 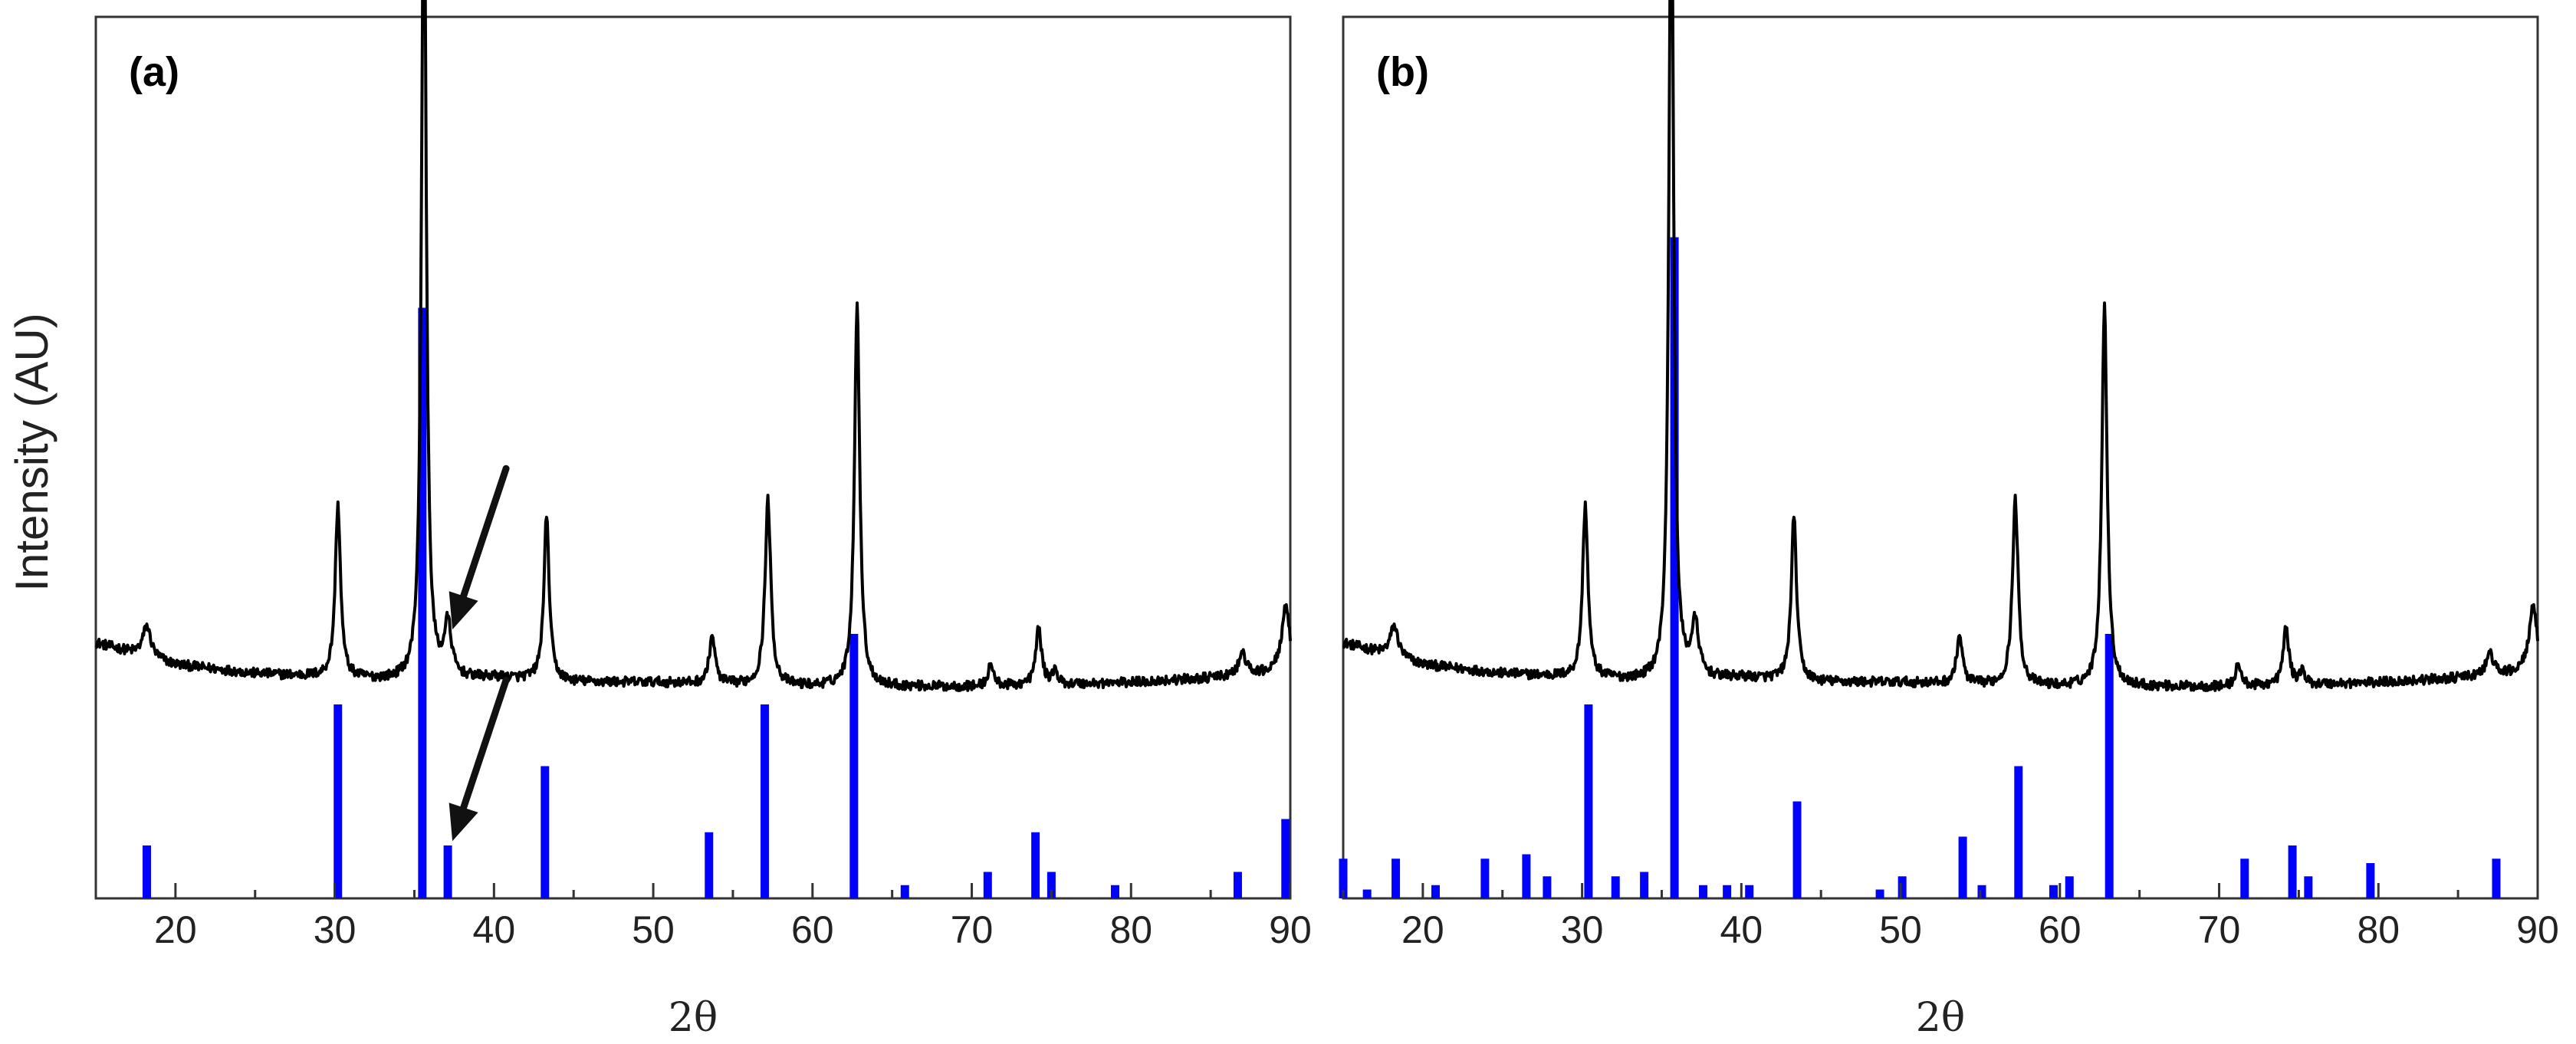 What do you see at coordinates (703, 917) in the screenshot?
I see `panel-a-x-axis: 20 30 40 50 60 70 80 90` at bounding box center [703, 917].